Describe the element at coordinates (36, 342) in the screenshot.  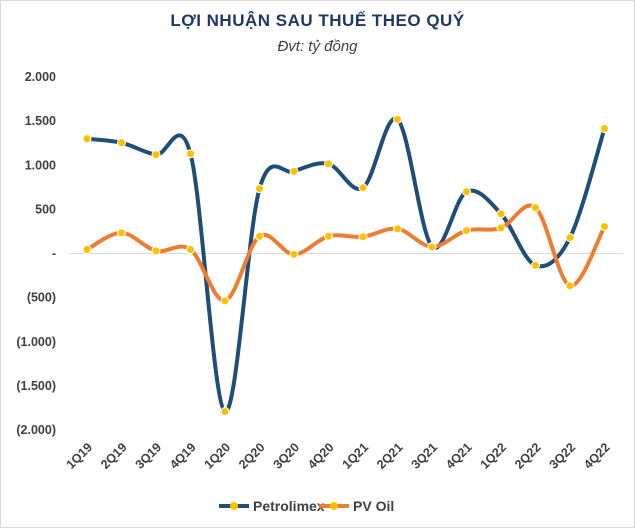
I see `y-tick-label: (1.000)` at that location.